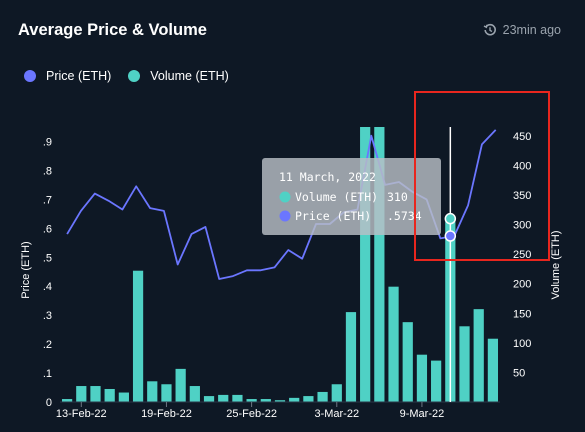 Image resolution: width=585 pixels, height=432 pixels. I want to click on legend-item-price: Price (ETH), so click(67, 76).